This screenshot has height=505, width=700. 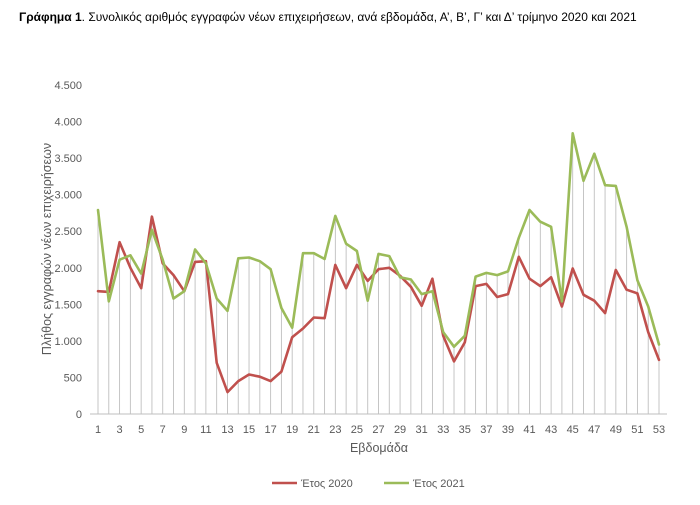 I want to click on x-tick-label: 31, so click(x=422, y=430).